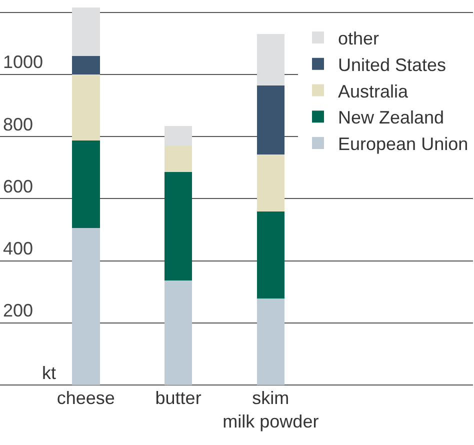  I want to click on y-tick-label: 200, so click(18, 310).